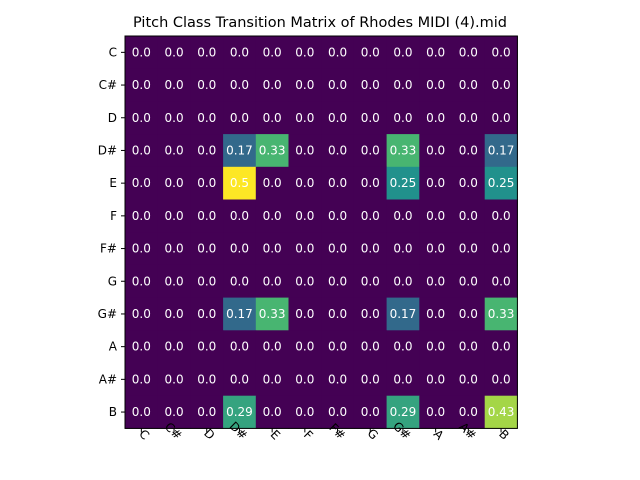 This screenshot has width=640, height=480. I want to click on heatmap-cell-C-C, so click(142, 53).